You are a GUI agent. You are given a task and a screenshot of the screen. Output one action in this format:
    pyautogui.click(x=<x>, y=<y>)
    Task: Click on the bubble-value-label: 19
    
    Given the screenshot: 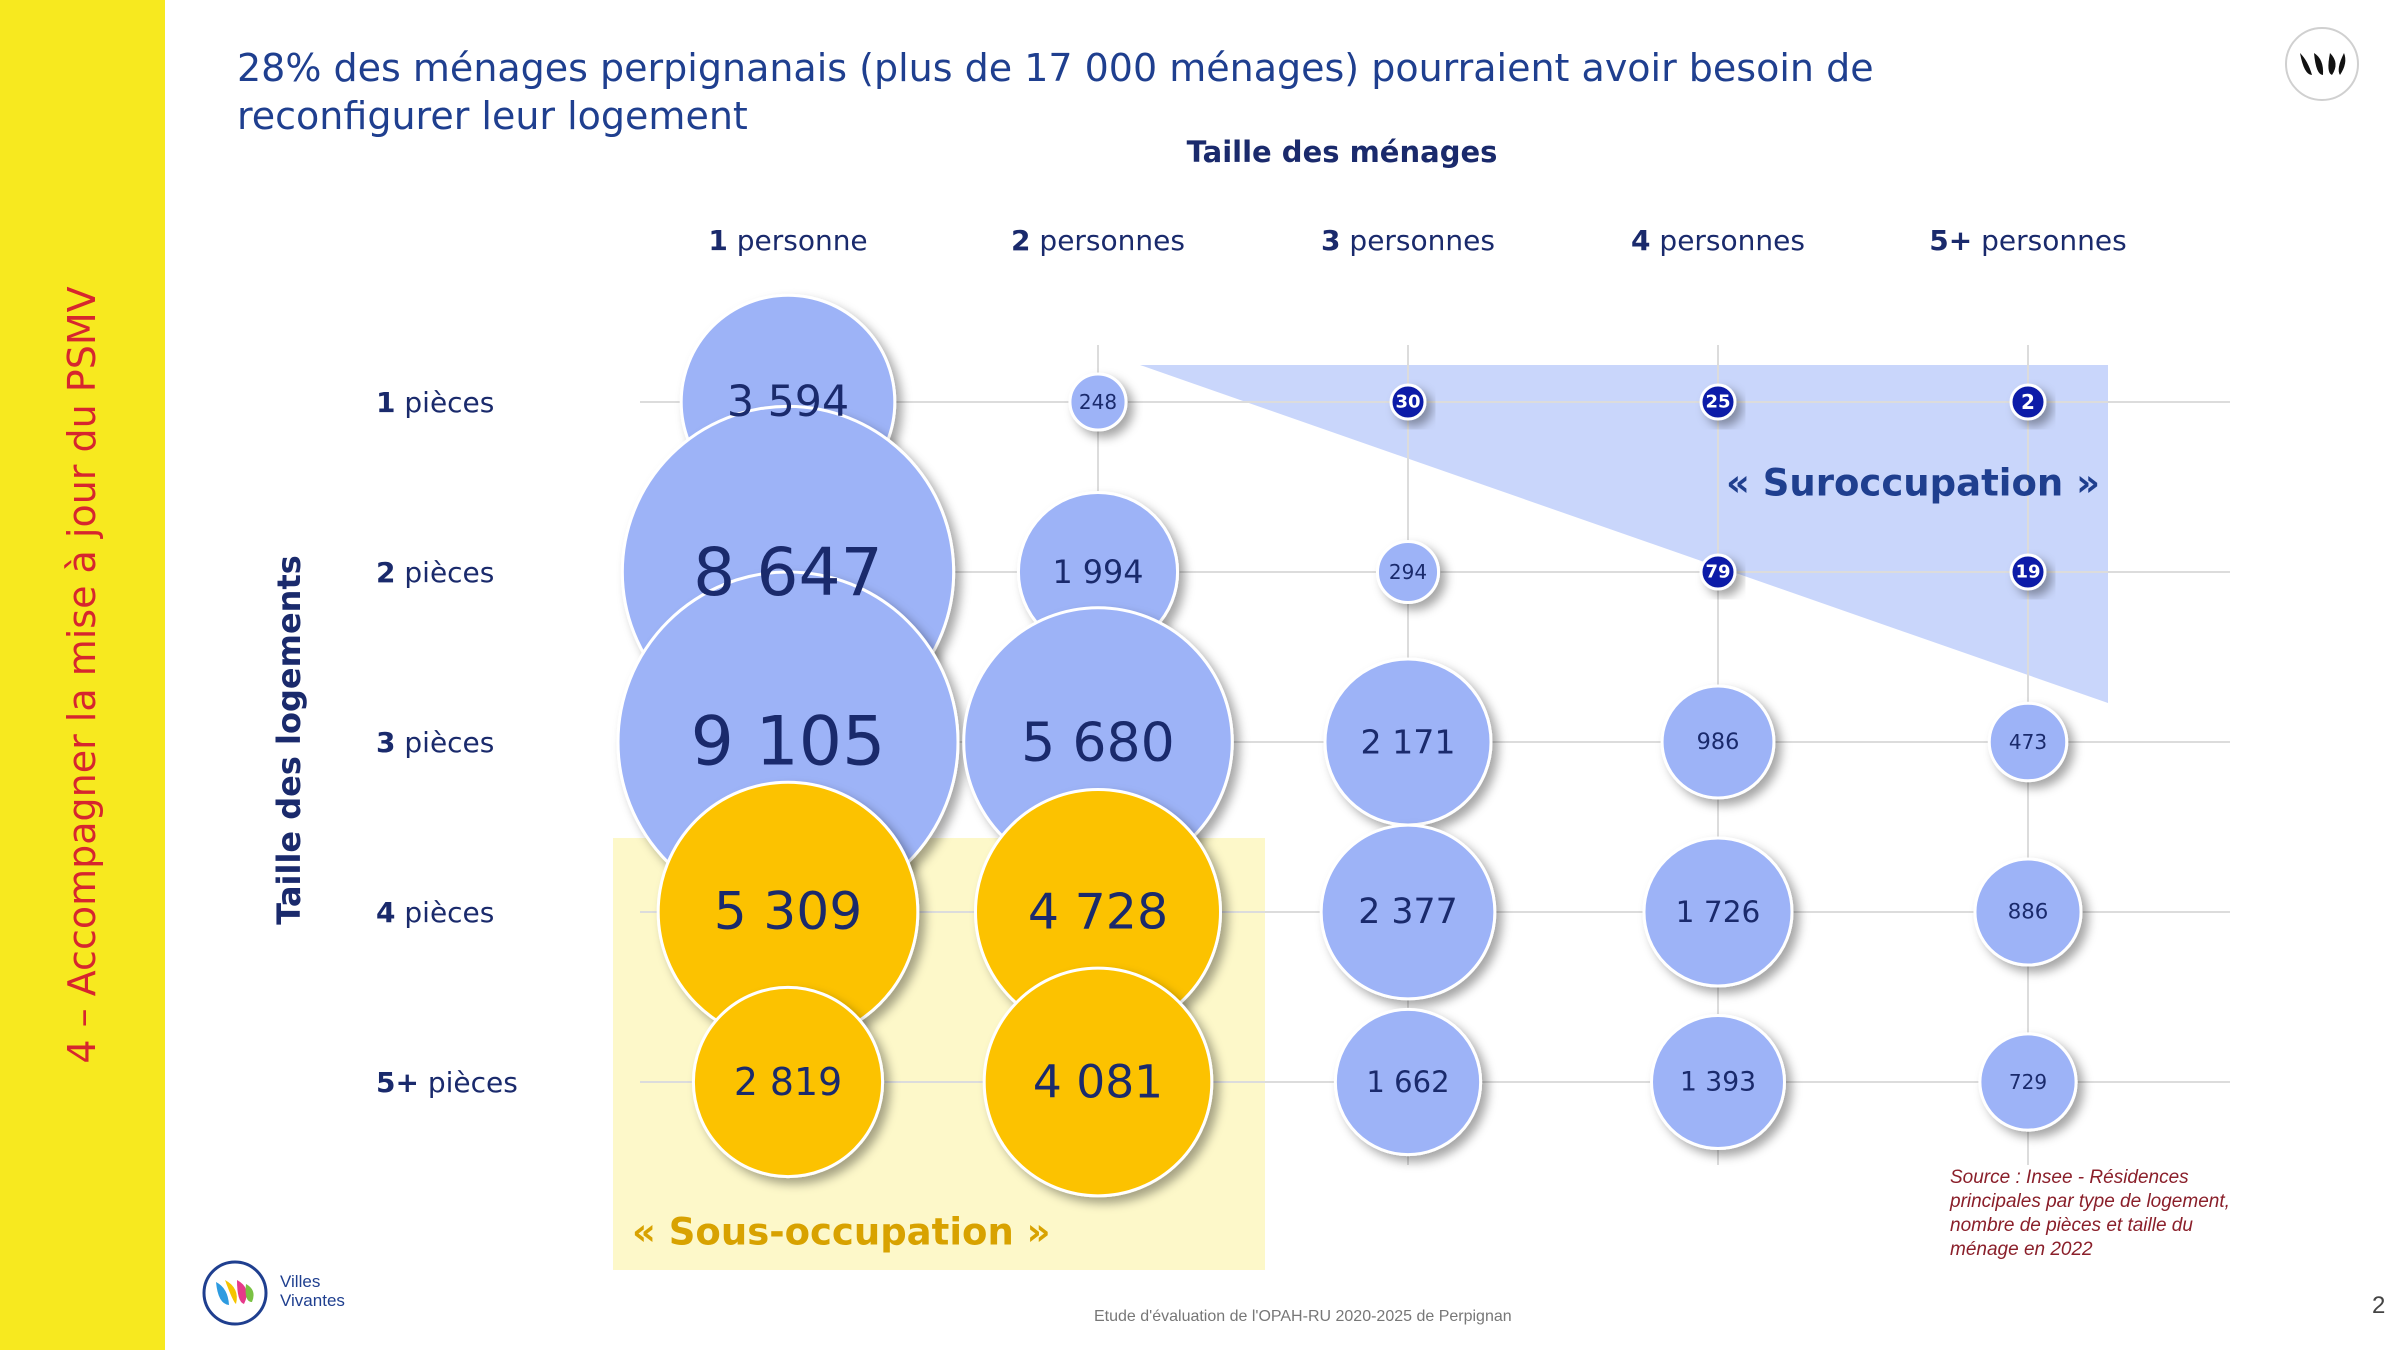 What is the action you would take?
    pyautogui.click(x=2027, y=572)
    